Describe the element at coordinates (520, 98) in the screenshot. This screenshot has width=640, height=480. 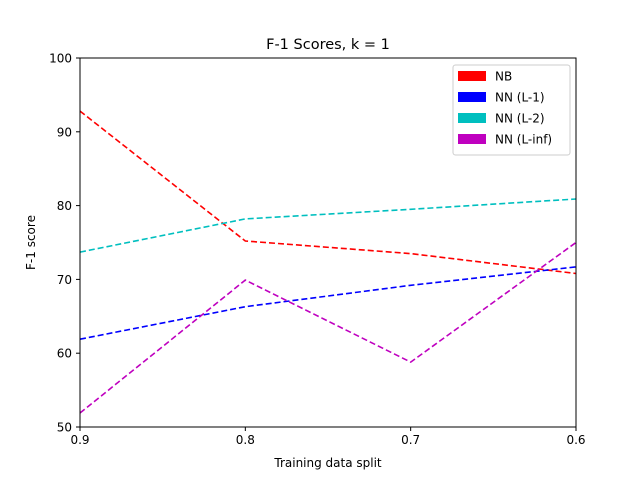
I see `legend-label: NN (L-1)` at that location.